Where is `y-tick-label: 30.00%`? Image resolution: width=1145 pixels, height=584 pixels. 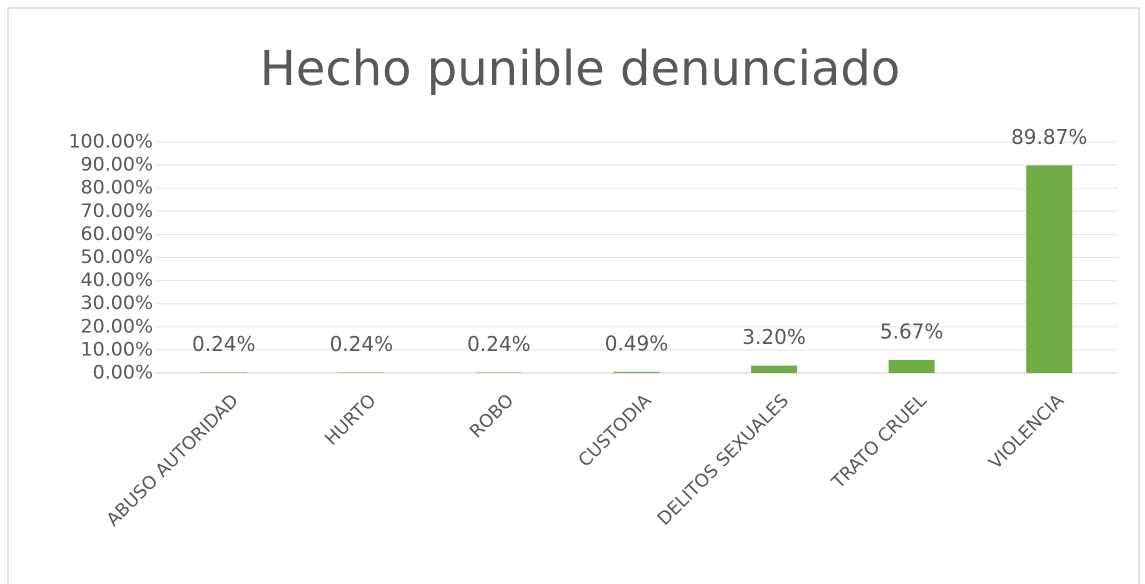 y-tick-label: 30.00% is located at coordinates (117, 303).